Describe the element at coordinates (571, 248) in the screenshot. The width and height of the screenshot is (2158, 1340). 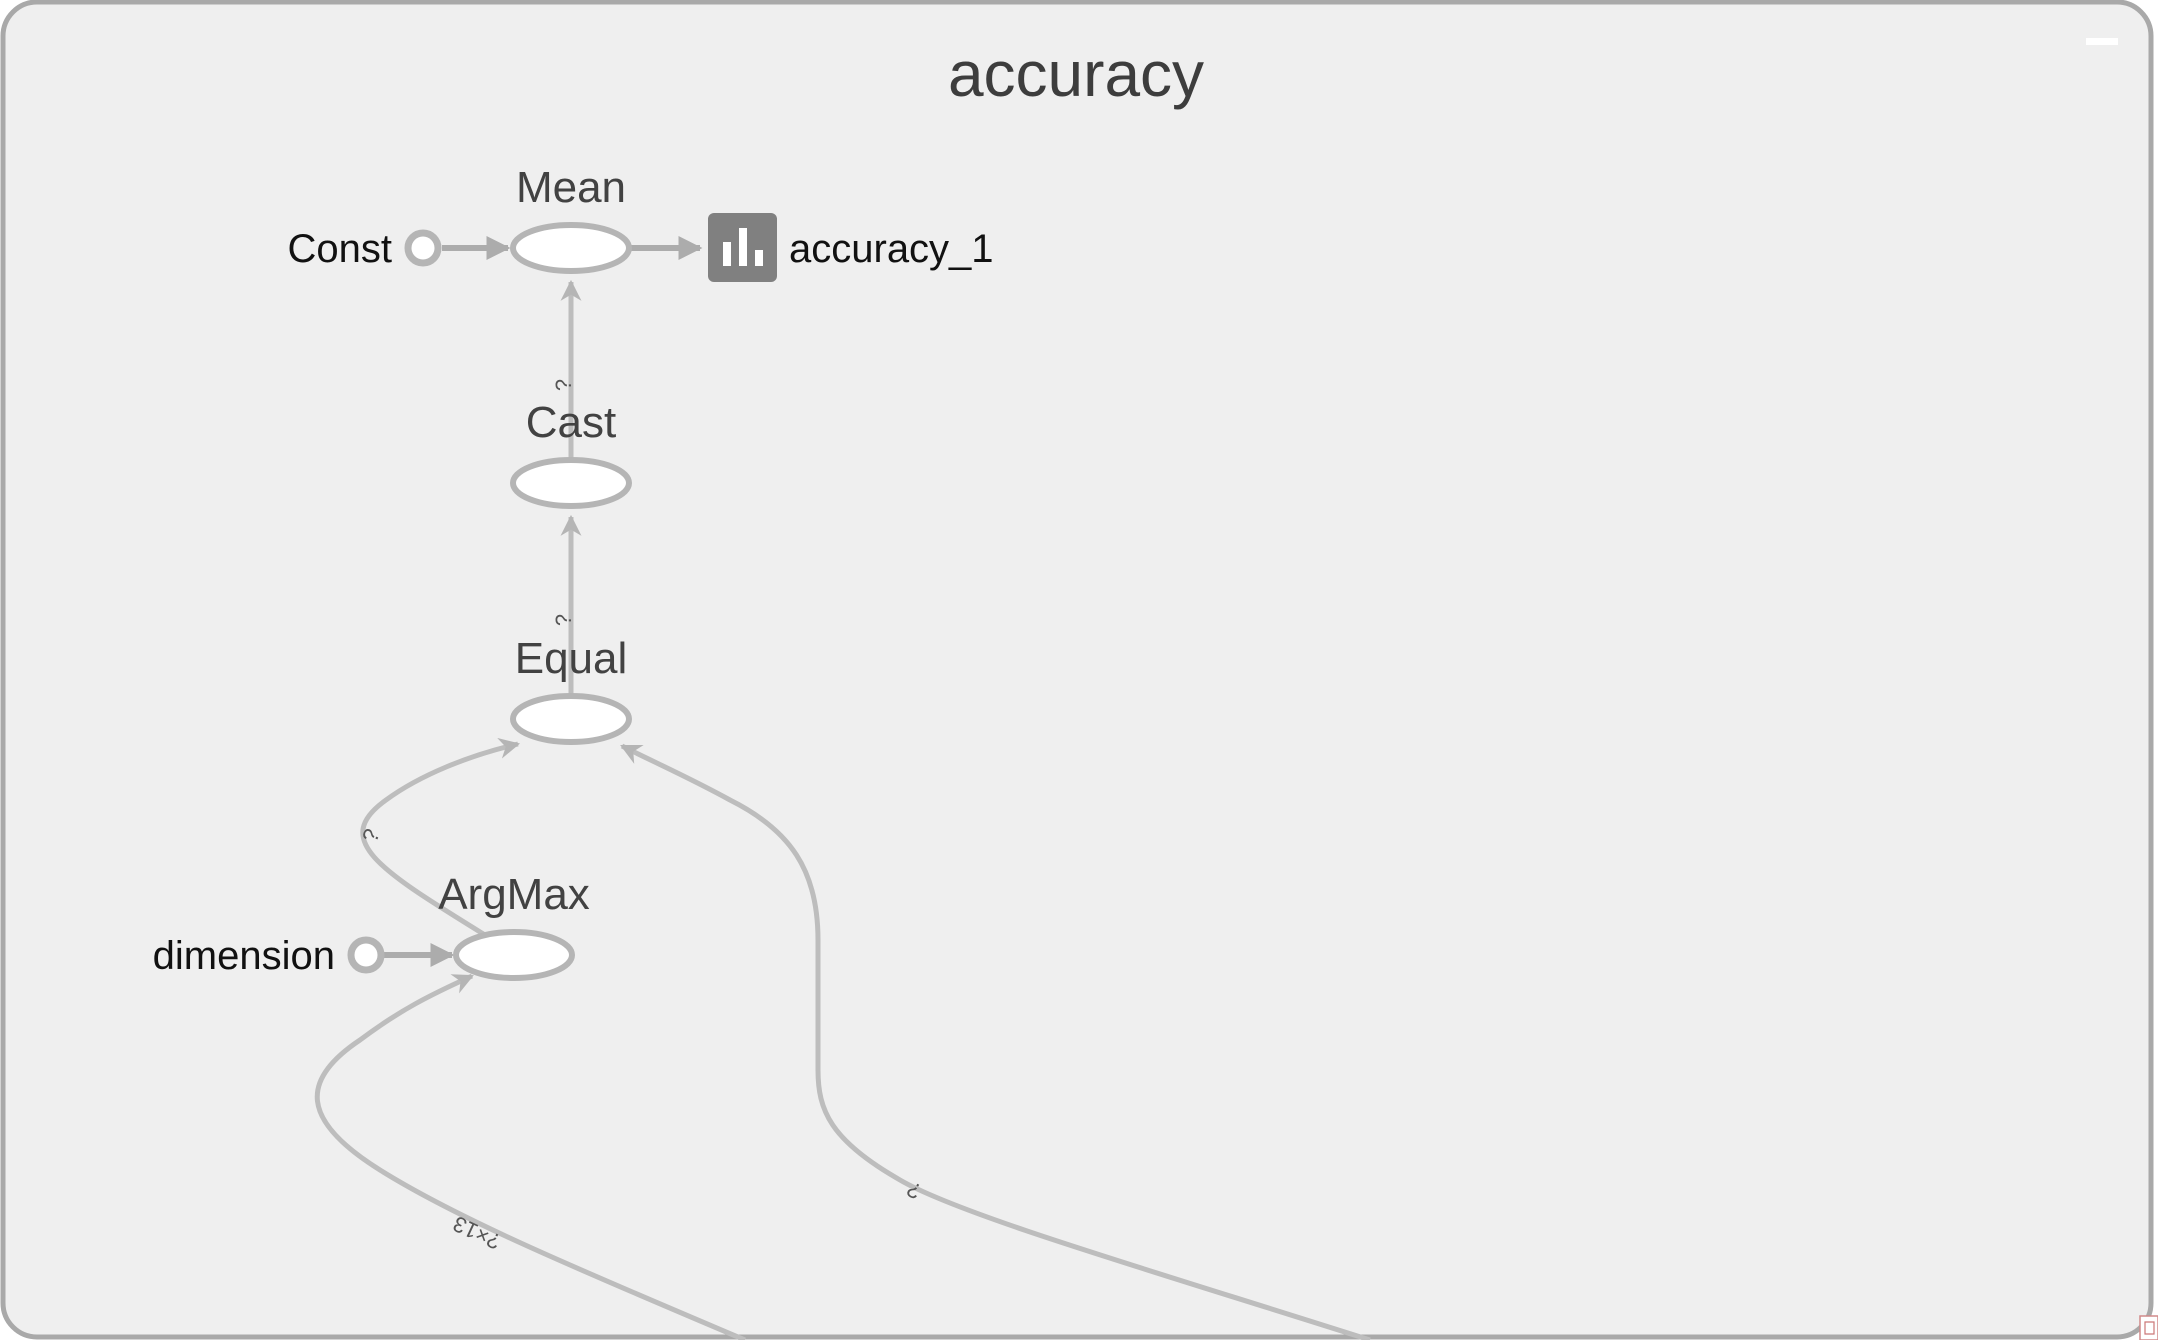
I see `node-mean-ellipse` at that location.